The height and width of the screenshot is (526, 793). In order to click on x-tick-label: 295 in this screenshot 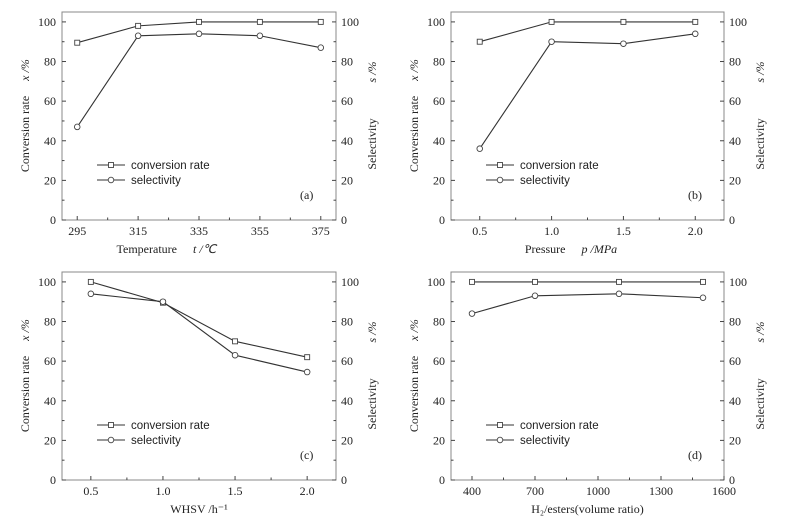, I will do `click(77, 231)`.